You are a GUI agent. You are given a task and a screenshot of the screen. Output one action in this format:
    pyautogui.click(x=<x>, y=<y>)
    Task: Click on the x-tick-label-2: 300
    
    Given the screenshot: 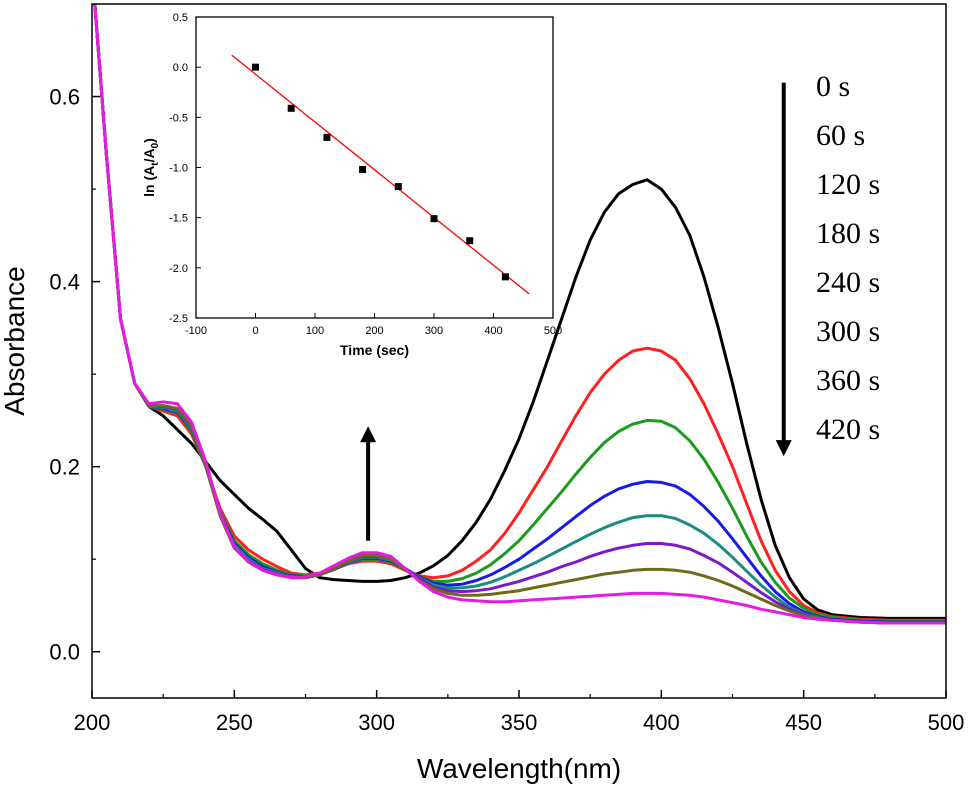 What is the action you would take?
    pyautogui.click(x=376, y=722)
    